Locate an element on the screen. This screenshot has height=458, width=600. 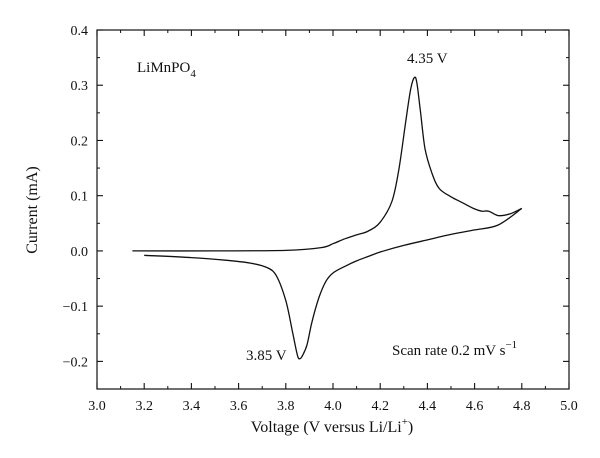
scan-rate-superscript: −1 is located at coordinates (511, 345).